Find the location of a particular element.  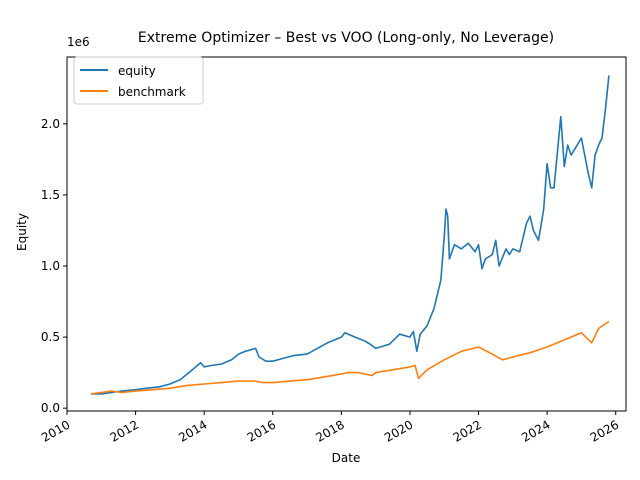

x-tick-label: 2020 is located at coordinates (398, 430).